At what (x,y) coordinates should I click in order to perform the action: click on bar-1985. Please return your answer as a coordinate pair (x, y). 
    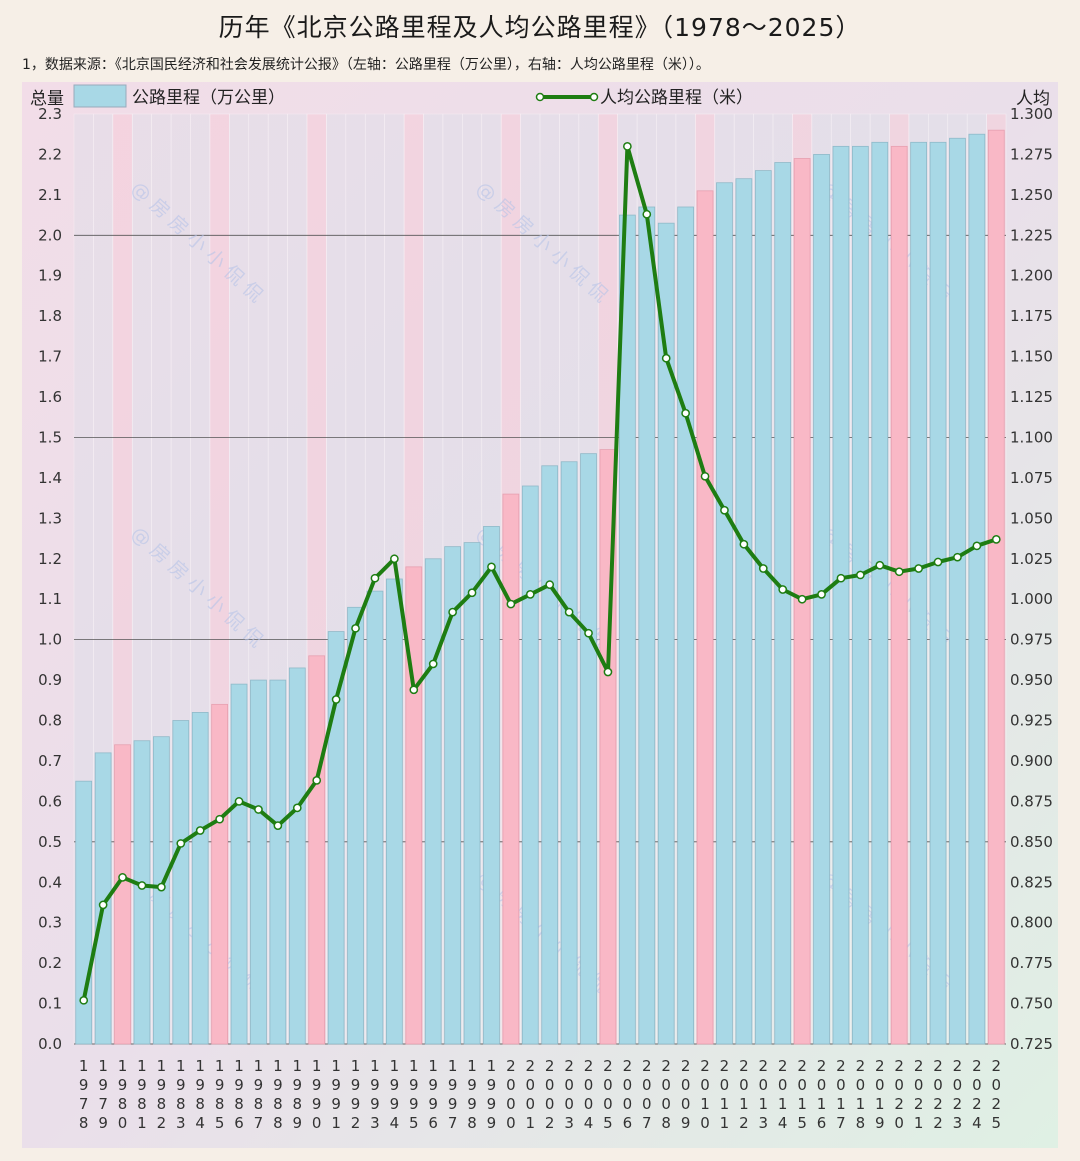
    Looking at the image, I should click on (219, 874).